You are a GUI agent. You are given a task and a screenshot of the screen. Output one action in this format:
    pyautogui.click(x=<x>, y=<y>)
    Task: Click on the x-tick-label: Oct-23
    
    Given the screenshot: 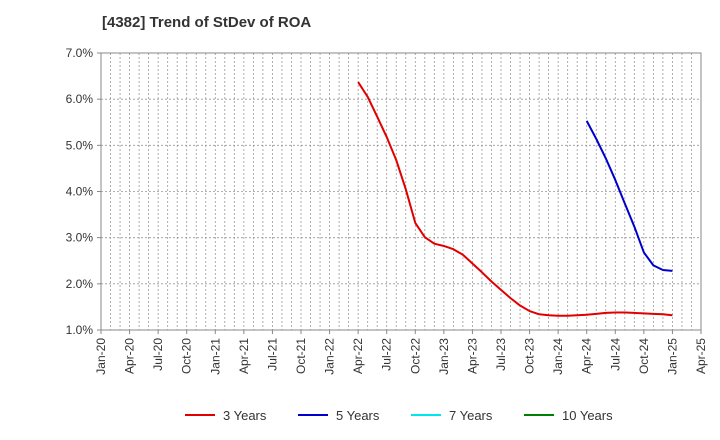 What is the action you would take?
    pyautogui.click(x=530, y=356)
    